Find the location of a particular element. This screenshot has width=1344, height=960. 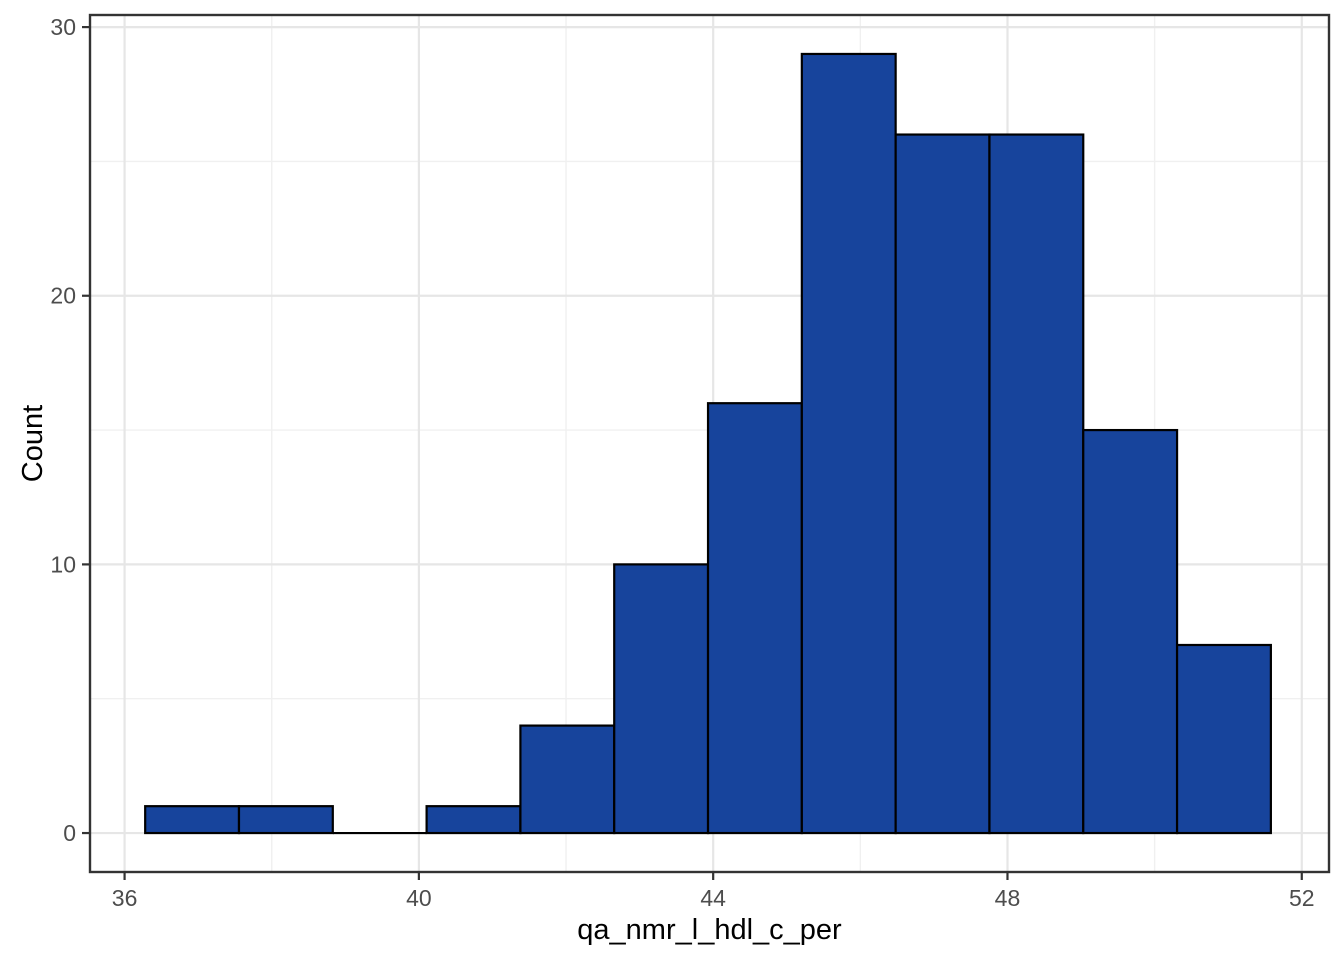

x-tick-label: 44 is located at coordinates (713, 898).